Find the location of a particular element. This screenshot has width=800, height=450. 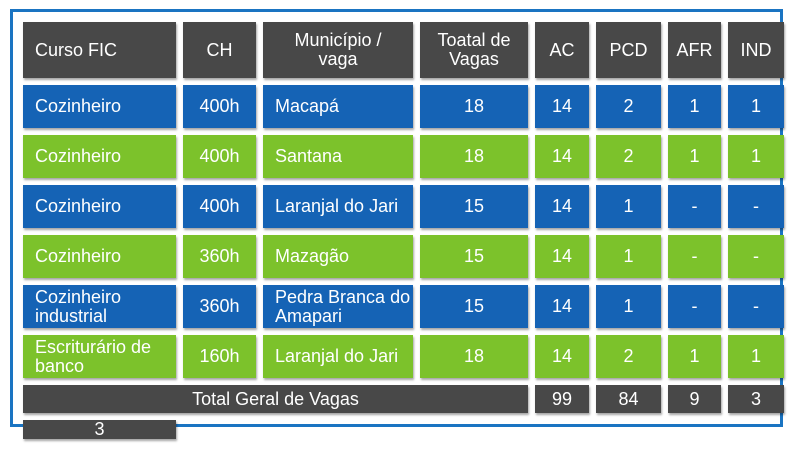

row5-pcd: 1 is located at coordinates (628, 306).